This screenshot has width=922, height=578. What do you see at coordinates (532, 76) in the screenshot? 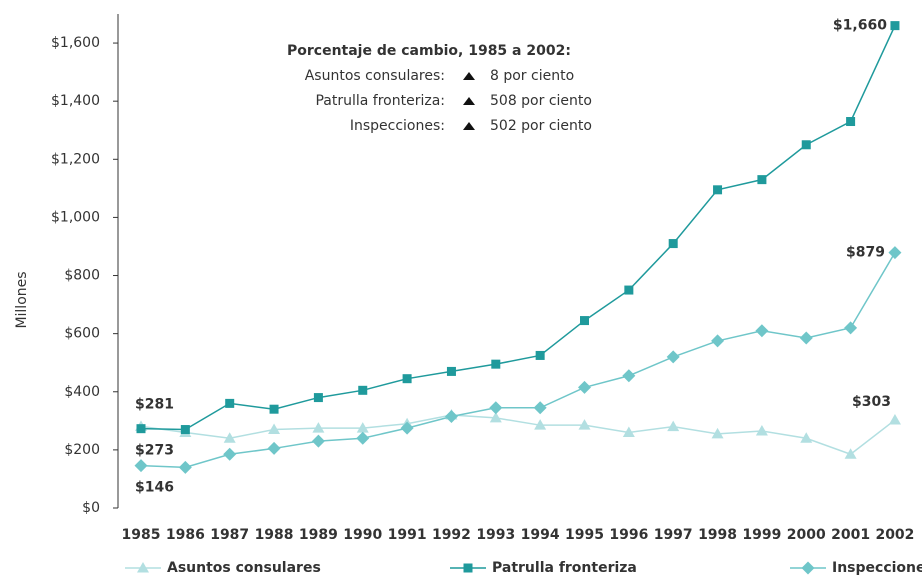
I see `annotation-value: 8 por ciento` at bounding box center [532, 76].